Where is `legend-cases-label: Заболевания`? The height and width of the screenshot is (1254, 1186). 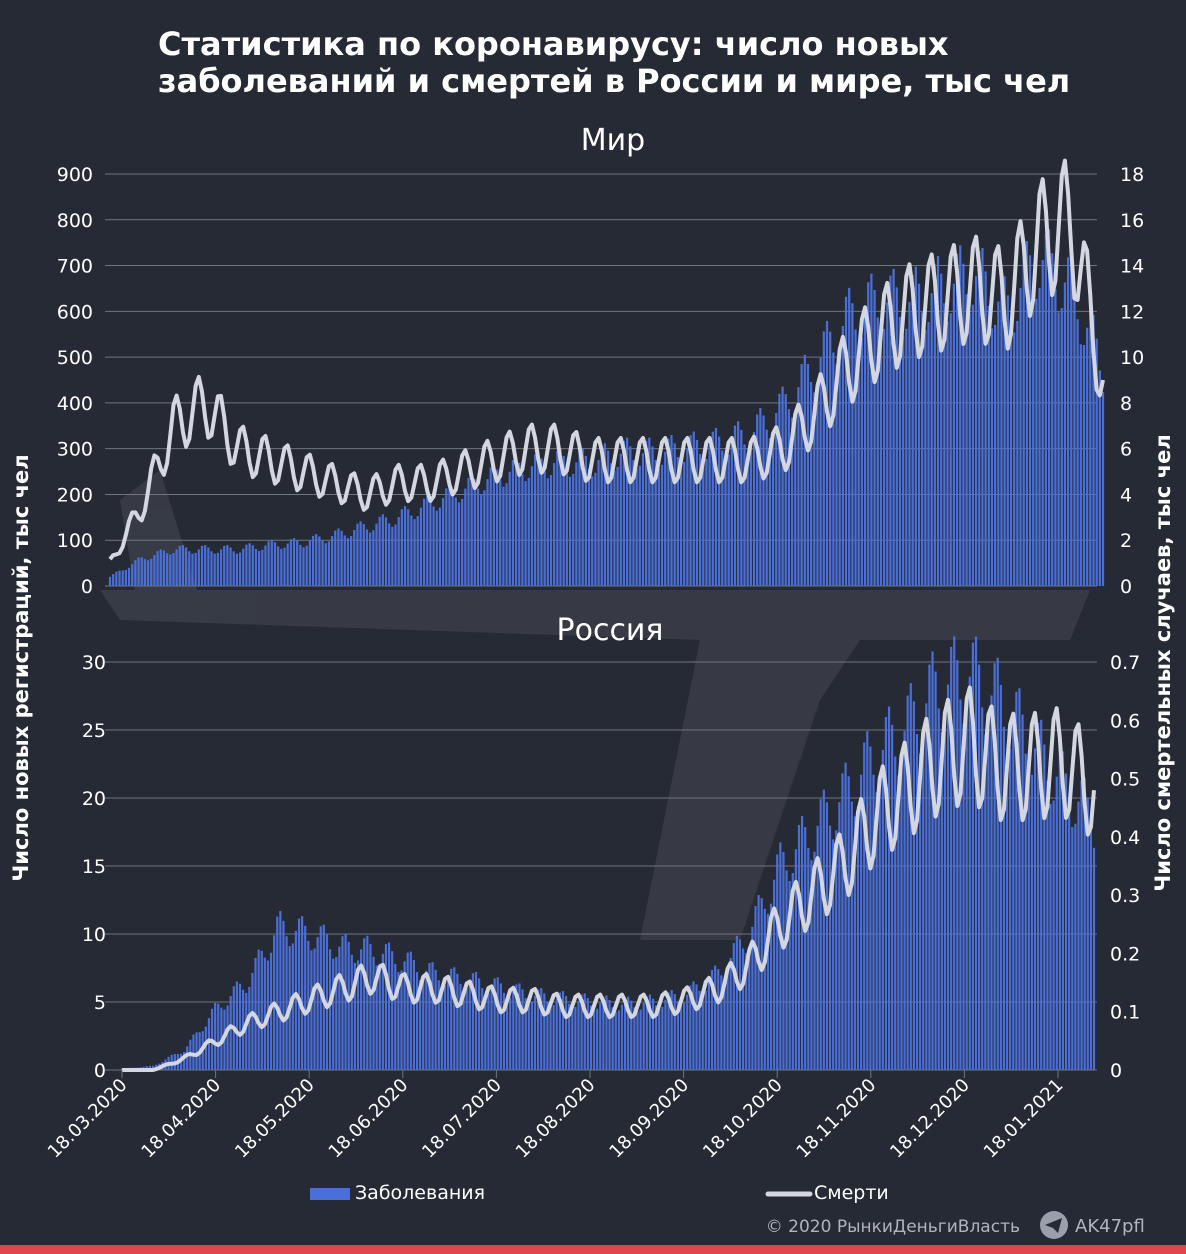
legend-cases-label: Заболевания is located at coordinates (420, 1193).